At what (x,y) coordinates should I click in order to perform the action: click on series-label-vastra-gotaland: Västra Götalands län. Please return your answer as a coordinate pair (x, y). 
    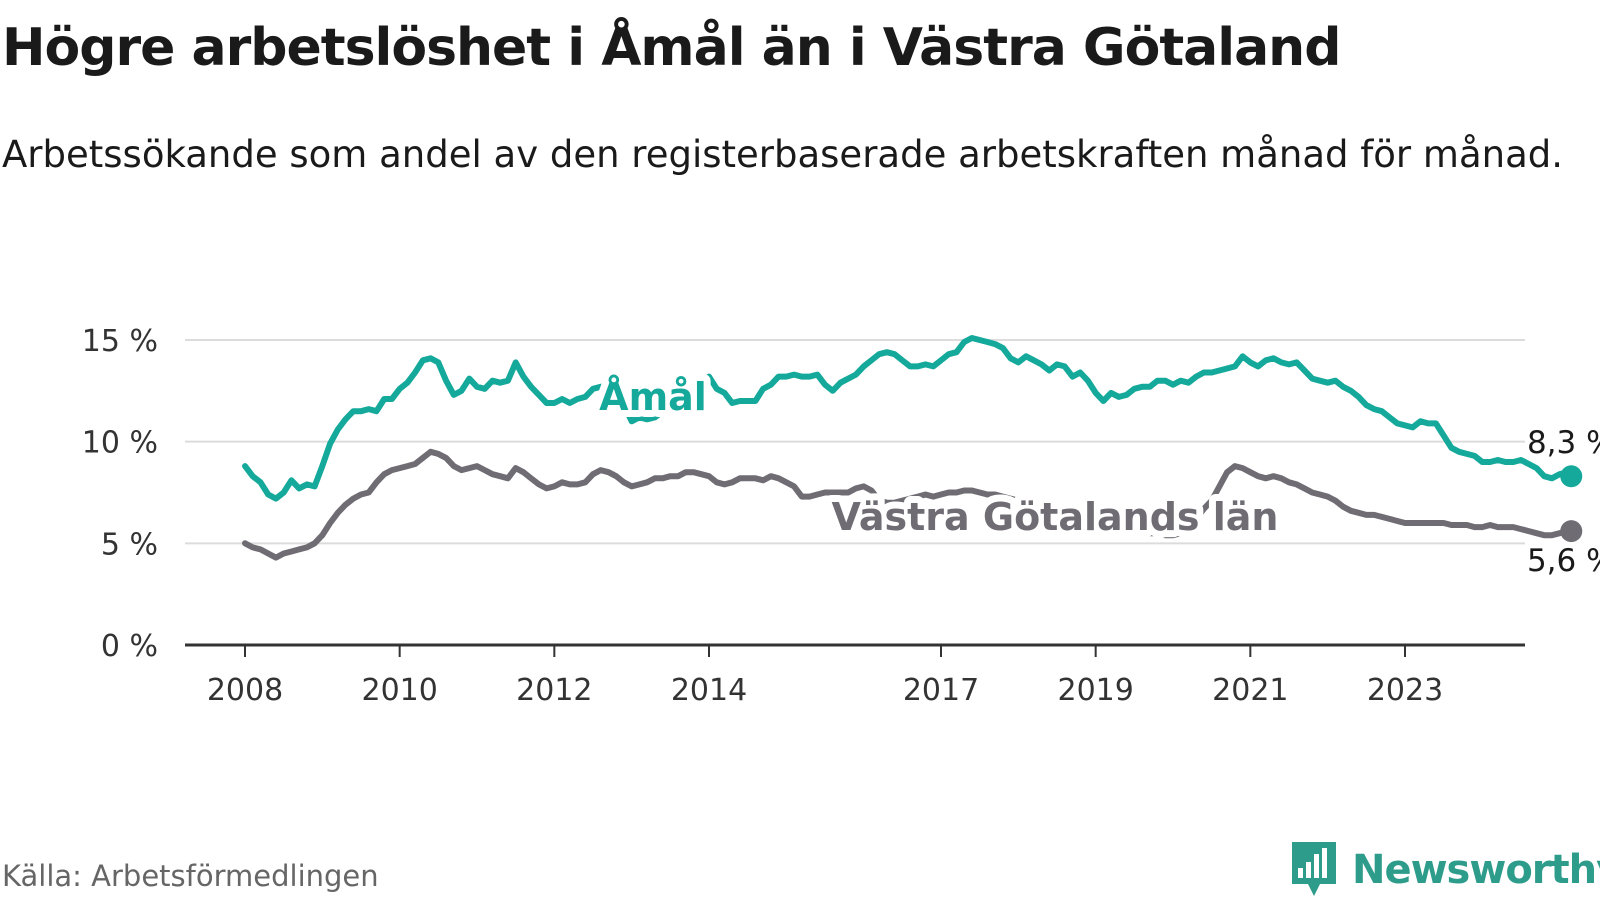
    Looking at the image, I should click on (1055, 517).